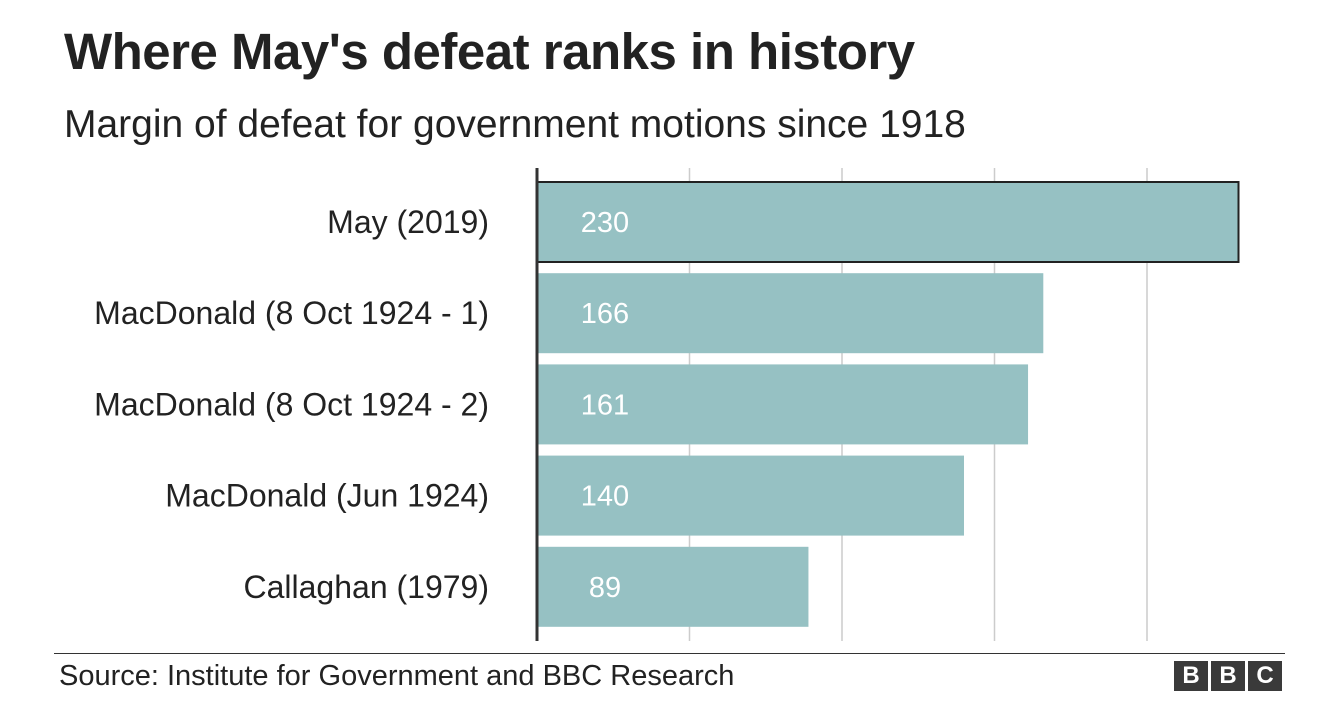 The width and height of the screenshot is (1342, 704). I want to click on data-label: 140, so click(605, 497).